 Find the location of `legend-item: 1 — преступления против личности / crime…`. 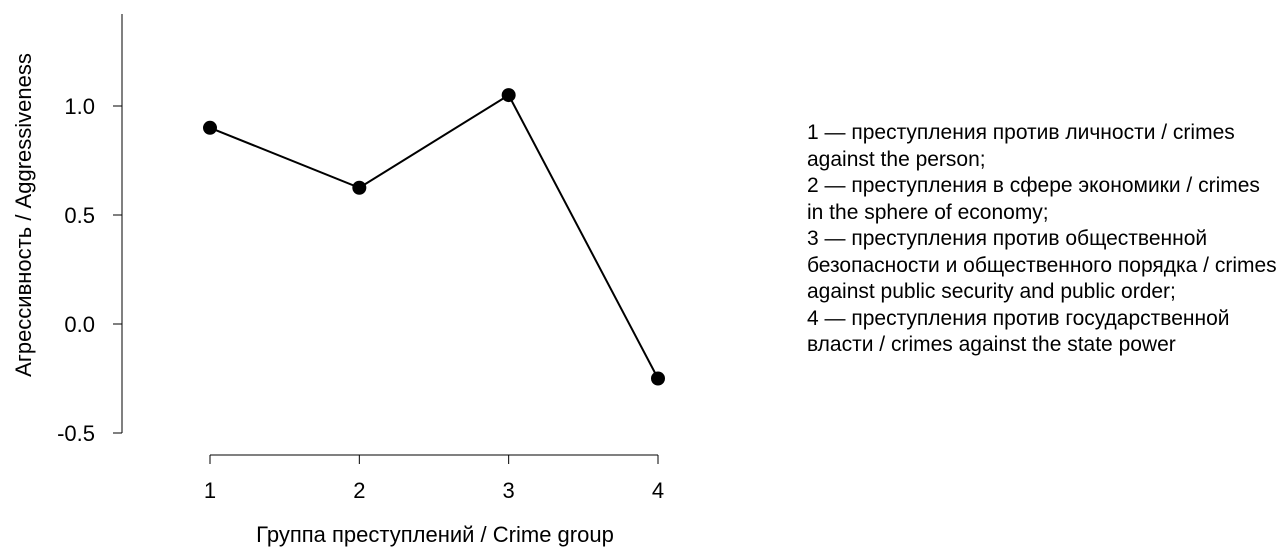

legend-item: 1 — преступления против личности / crime… is located at coordinates (1021, 146).